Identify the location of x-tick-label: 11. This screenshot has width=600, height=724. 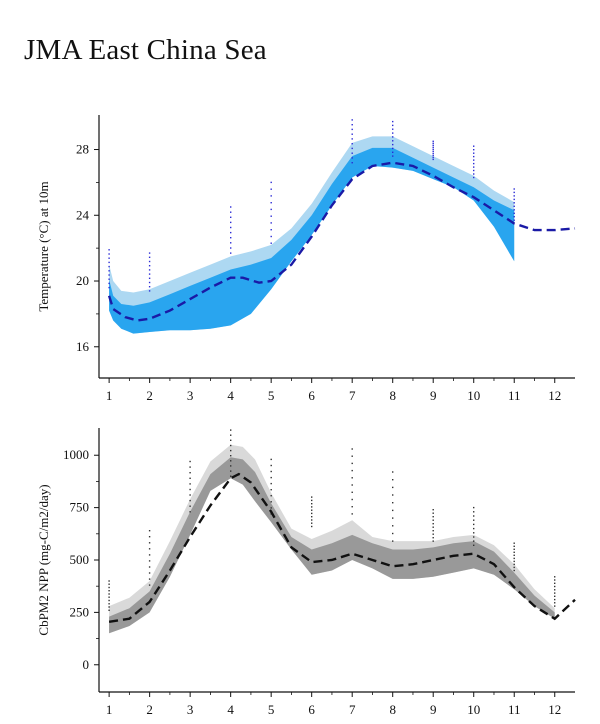
(514, 709).